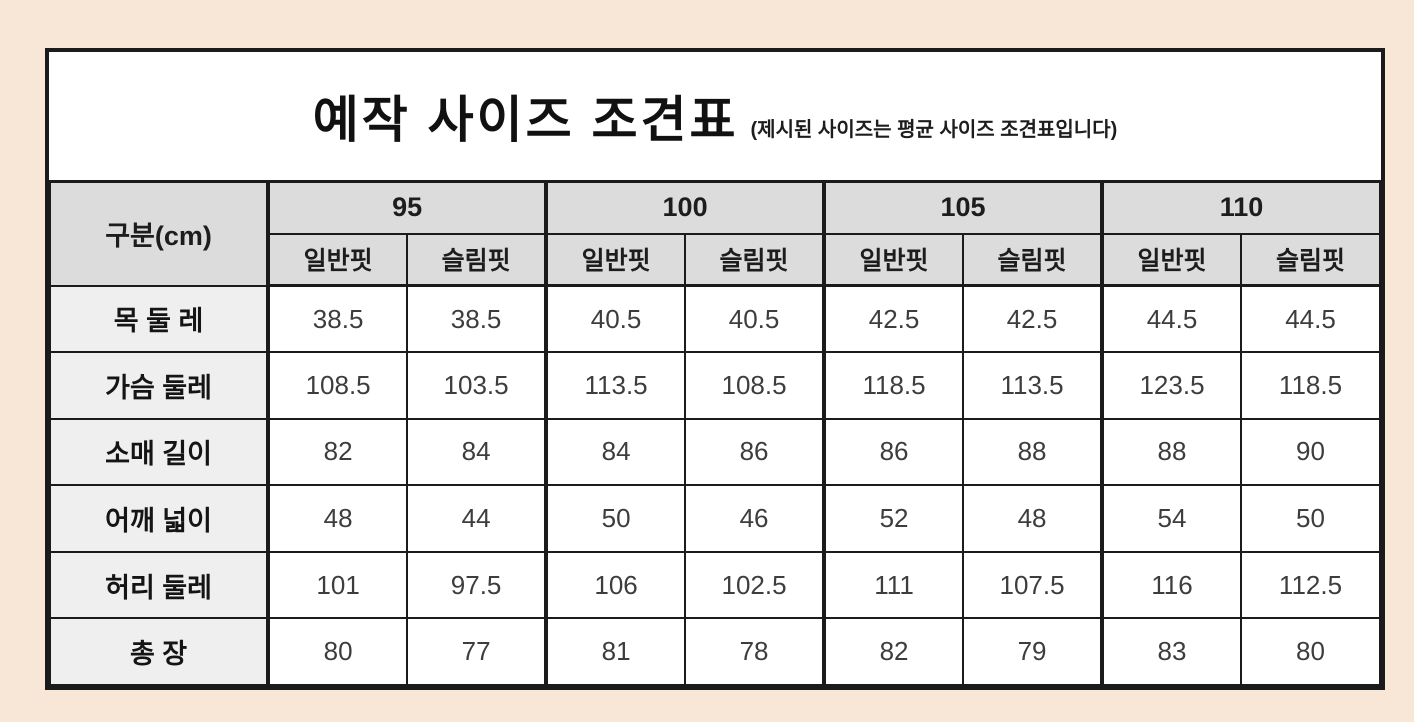 The width and height of the screenshot is (1414, 722). I want to click on size-value-cell: 111, so click(893, 585).